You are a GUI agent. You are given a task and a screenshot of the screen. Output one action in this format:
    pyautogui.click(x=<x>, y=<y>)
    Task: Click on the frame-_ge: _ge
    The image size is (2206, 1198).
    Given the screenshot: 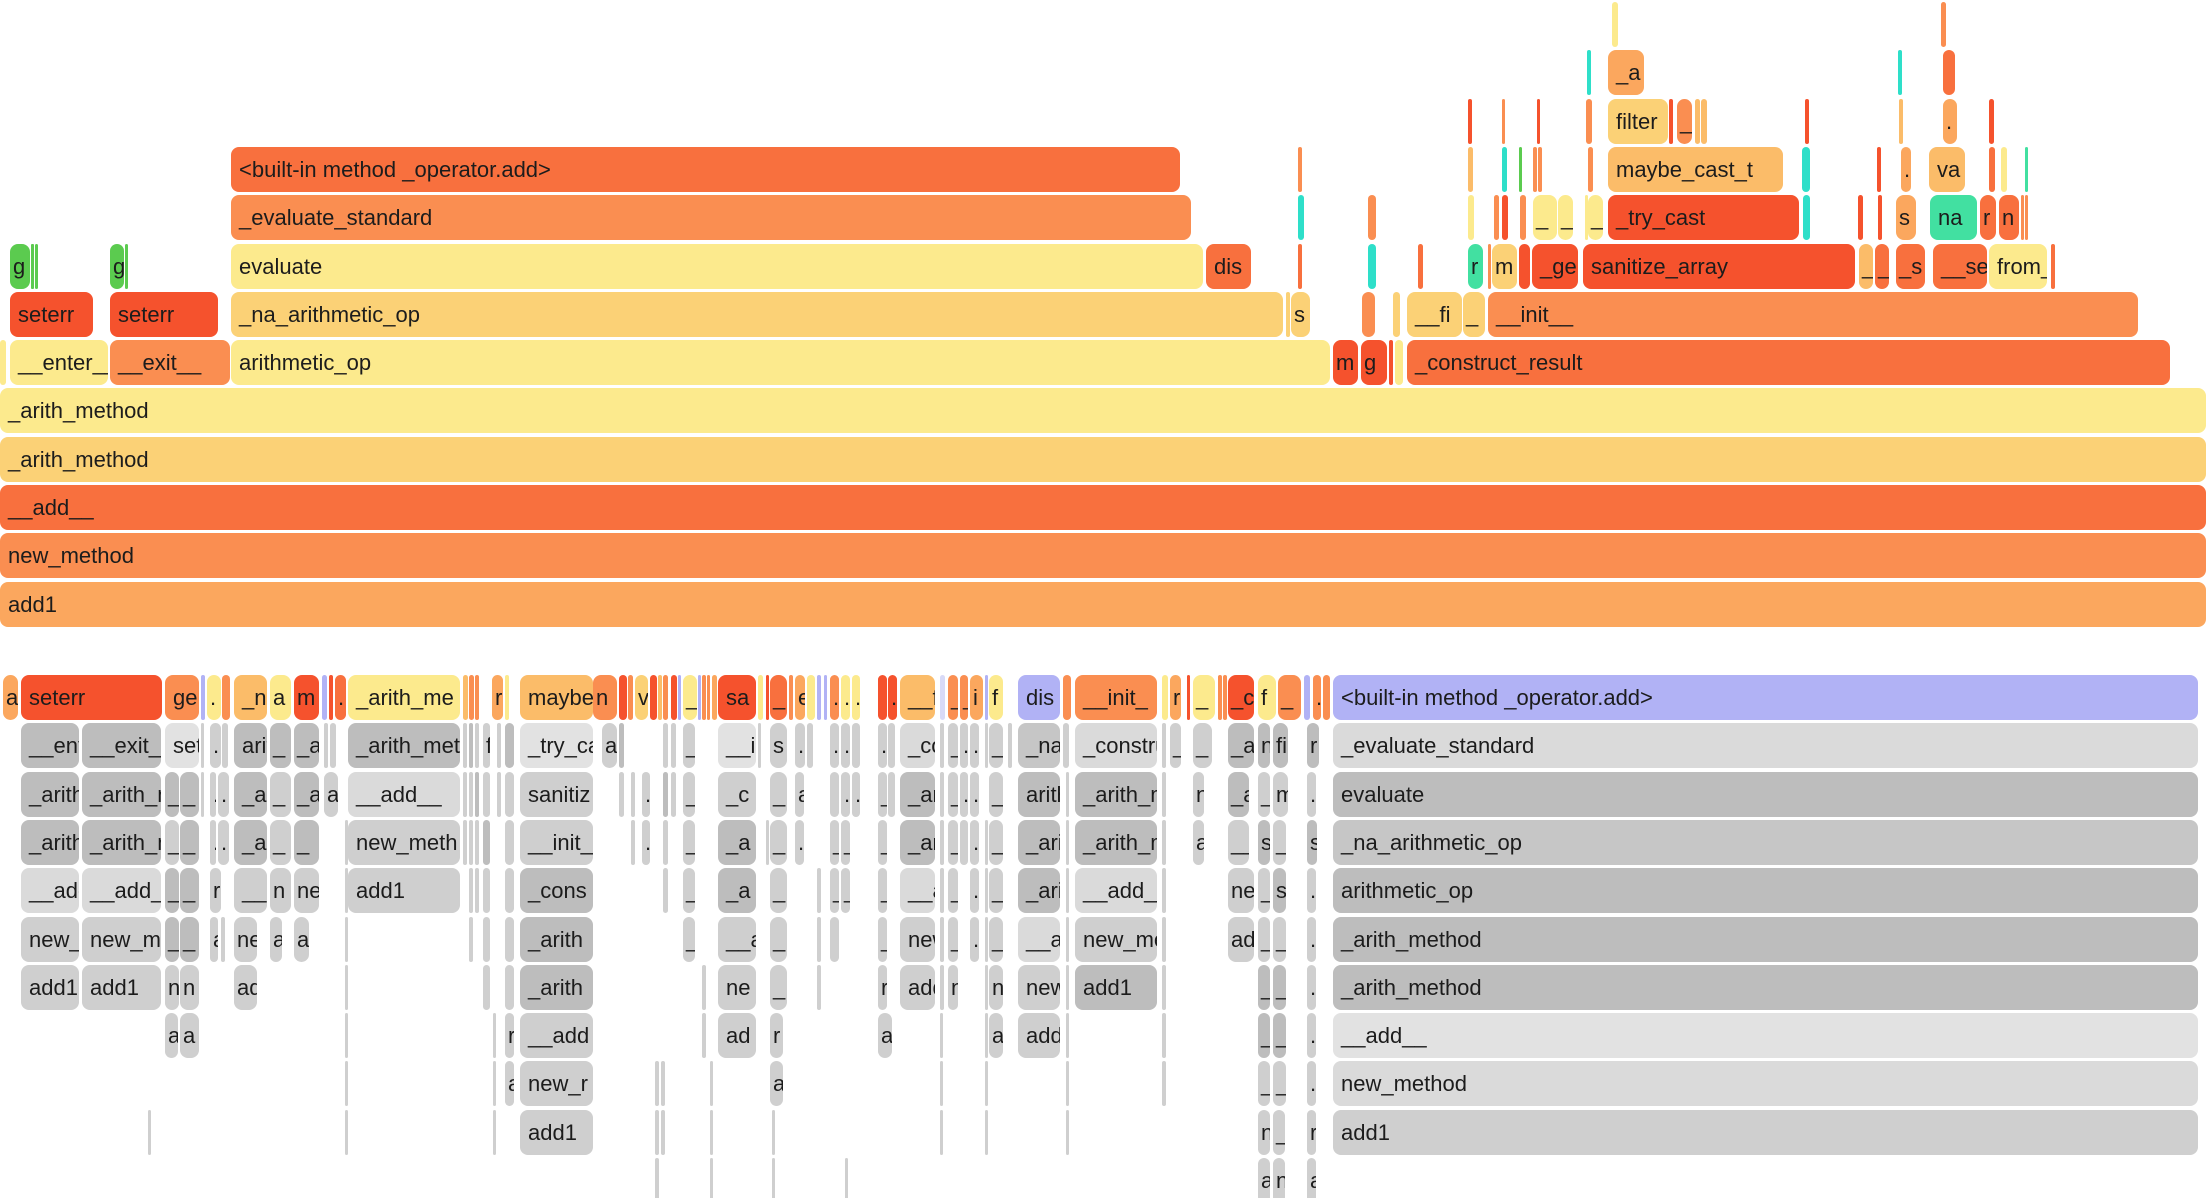 What is the action you would take?
    pyautogui.click(x=1555, y=266)
    